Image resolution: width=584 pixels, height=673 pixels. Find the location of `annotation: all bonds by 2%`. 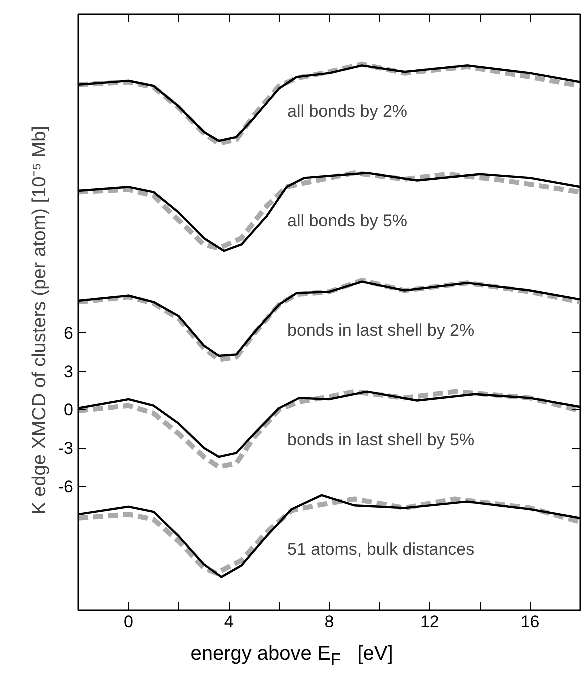

annotation: all bonds by 2% is located at coordinates (348, 111).